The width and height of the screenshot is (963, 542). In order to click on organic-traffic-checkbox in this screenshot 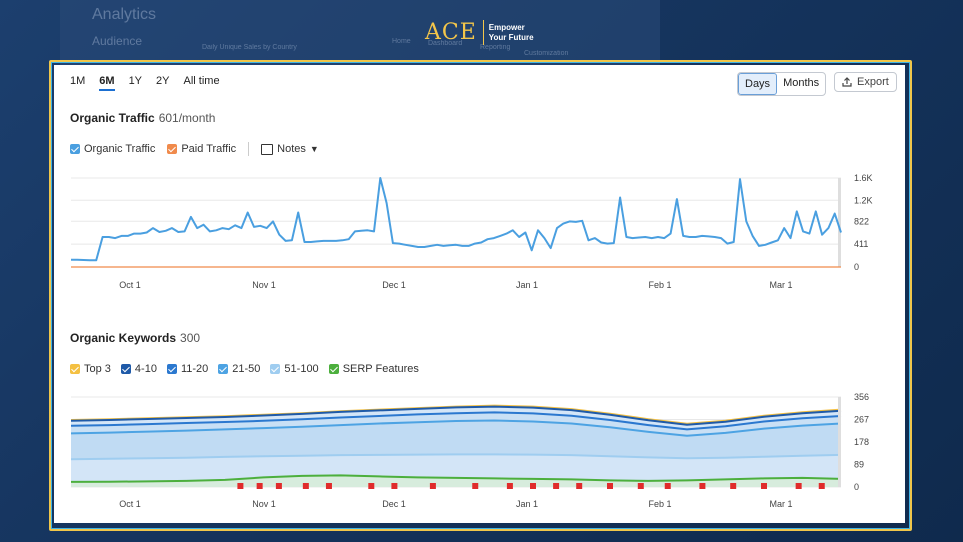, I will do `click(75, 149)`.